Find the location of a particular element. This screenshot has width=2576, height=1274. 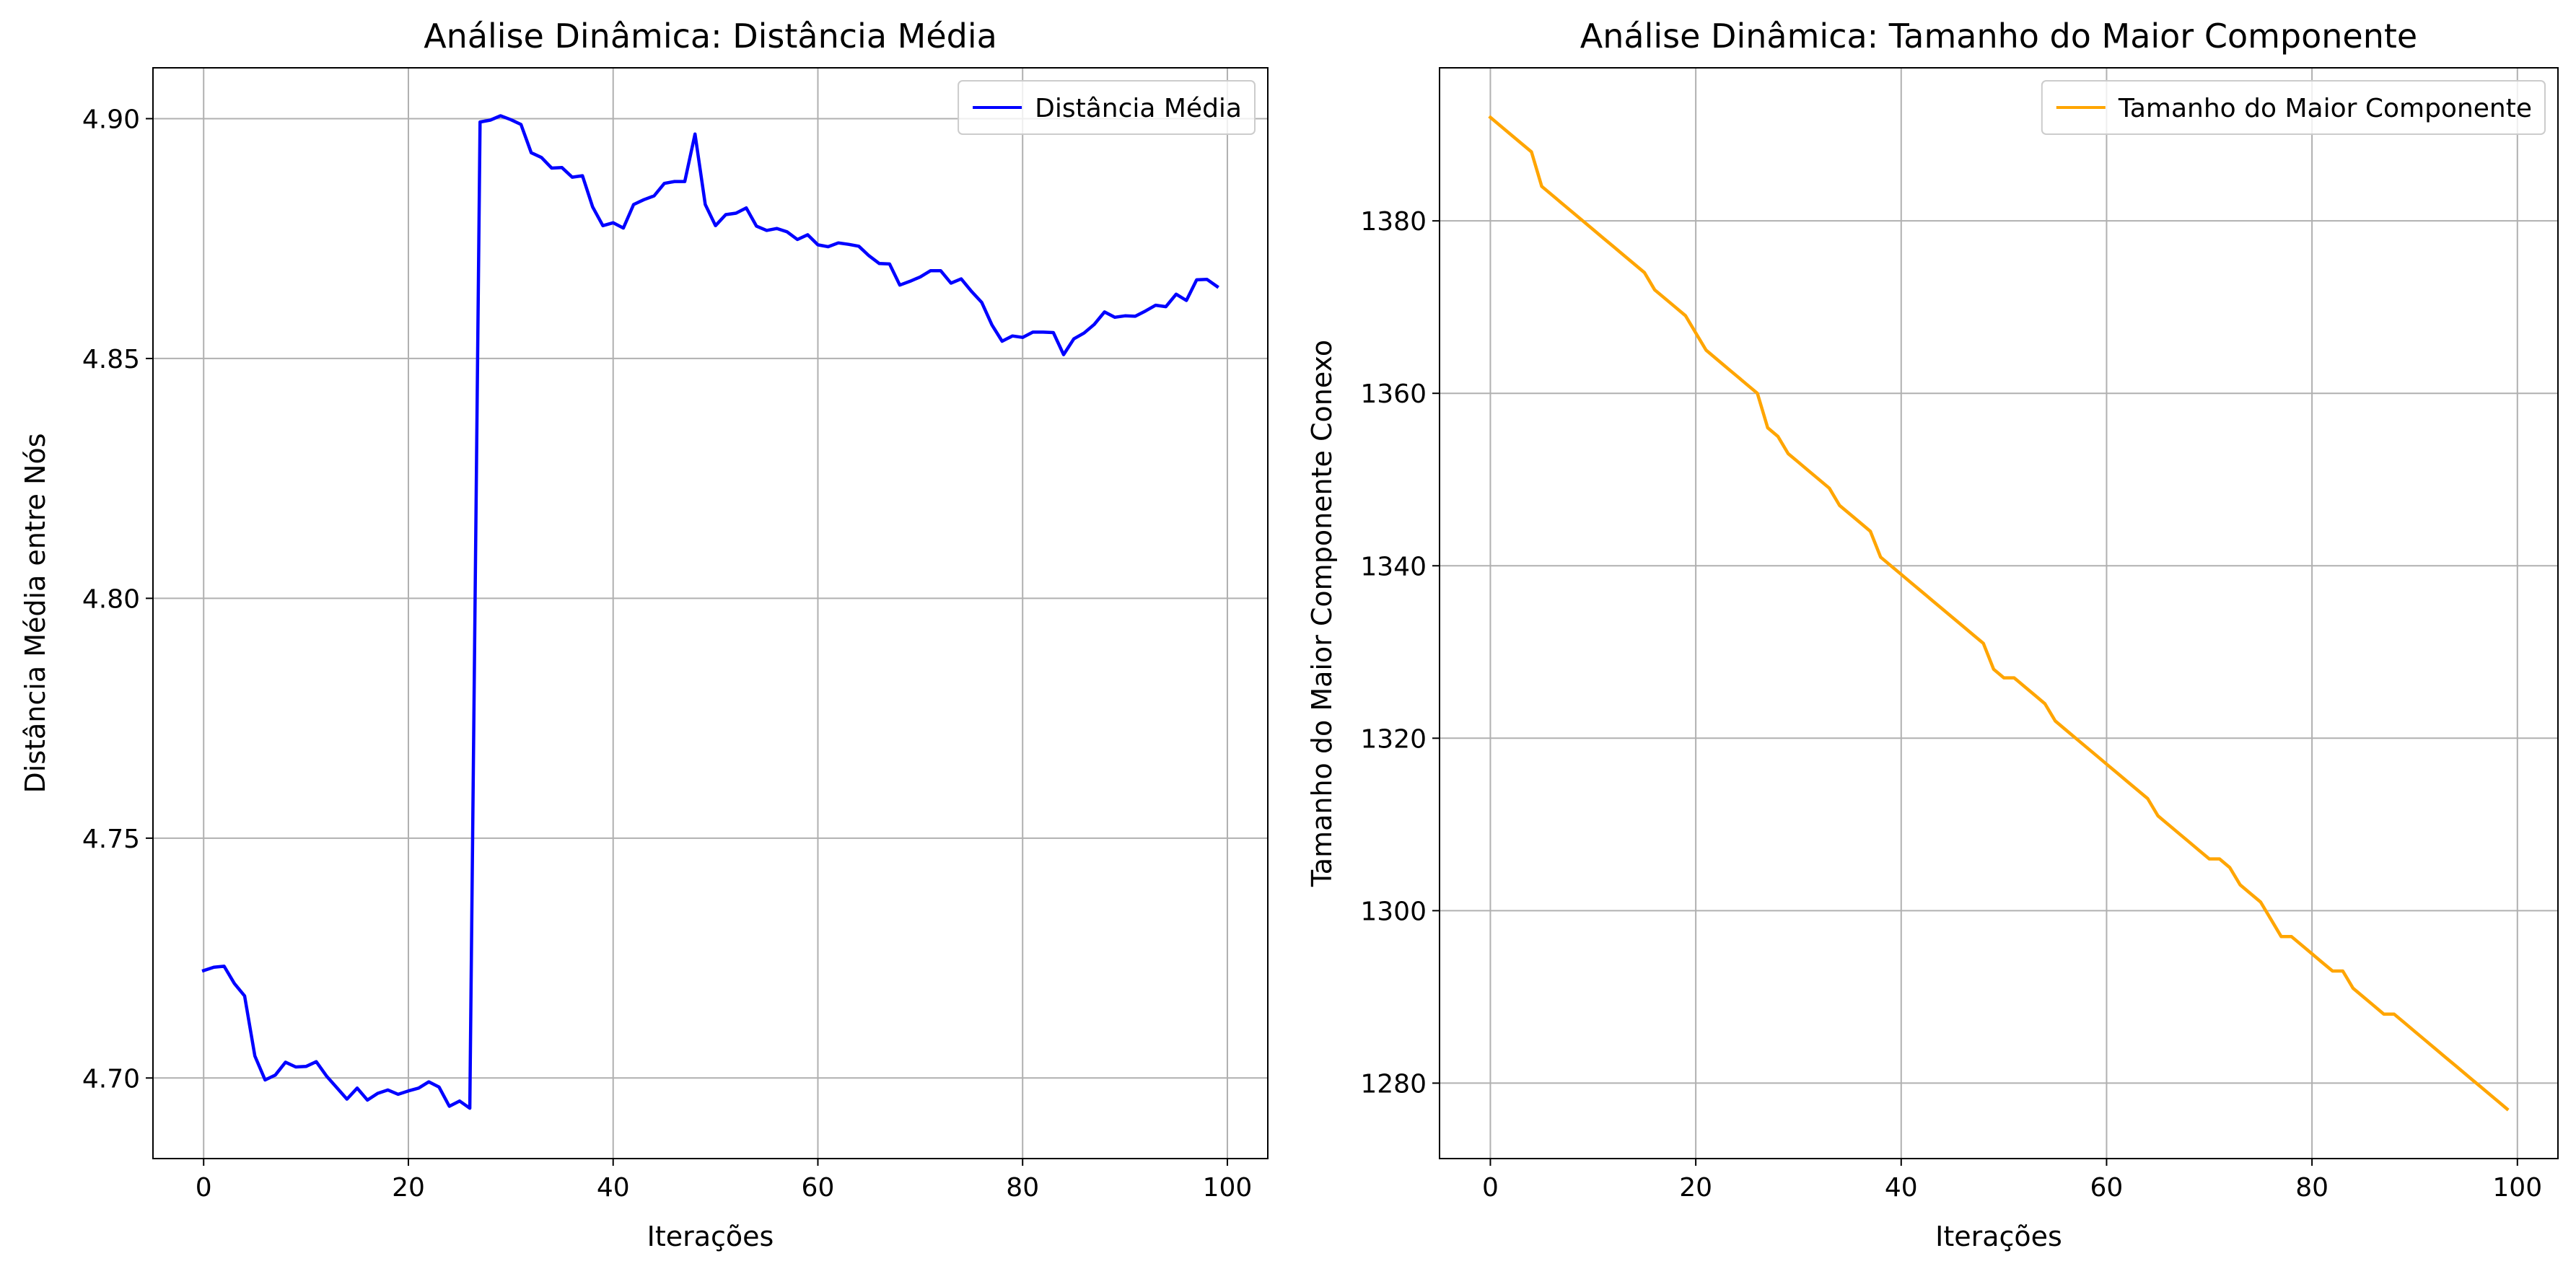

right-chart-y-axis-label: Tamanho do Maior Componente Conexo is located at coordinates (1322, 613).